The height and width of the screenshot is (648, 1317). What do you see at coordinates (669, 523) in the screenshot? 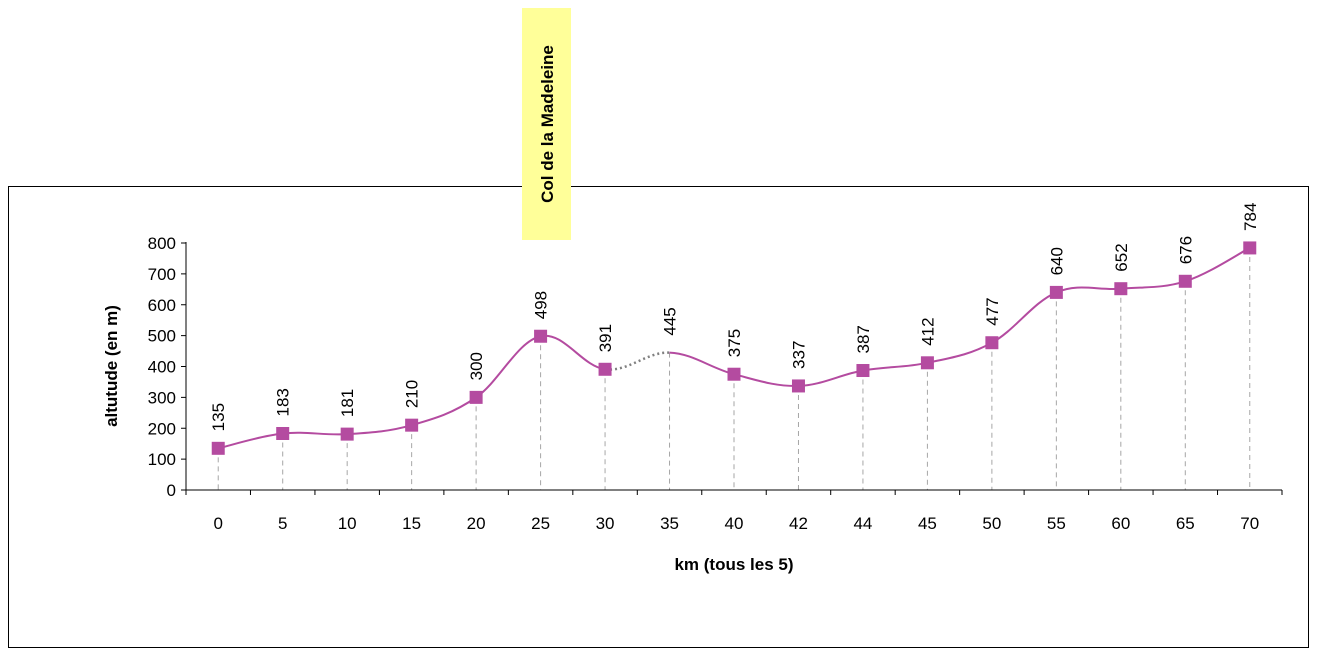
I see `x-tick-label: 35` at bounding box center [669, 523].